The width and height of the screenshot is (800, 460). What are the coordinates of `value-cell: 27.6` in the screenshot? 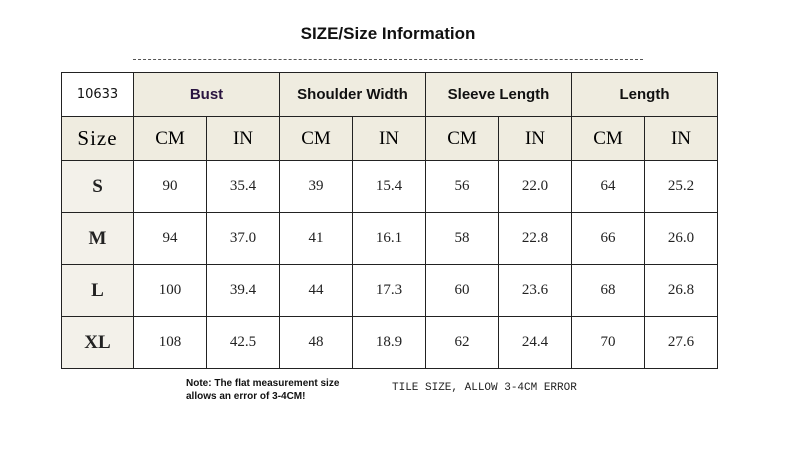 It's located at (681, 342).